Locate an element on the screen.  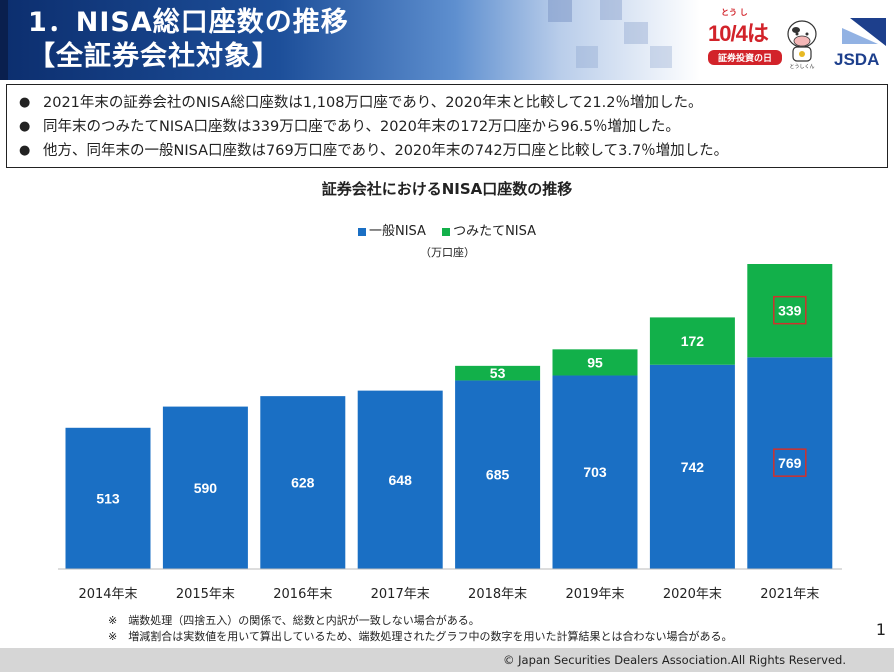
footnote: ※ 端数処理（四捨五入）の関係で、総数と内訳が一致しない場合がある。 is located at coordinates (294, 620).